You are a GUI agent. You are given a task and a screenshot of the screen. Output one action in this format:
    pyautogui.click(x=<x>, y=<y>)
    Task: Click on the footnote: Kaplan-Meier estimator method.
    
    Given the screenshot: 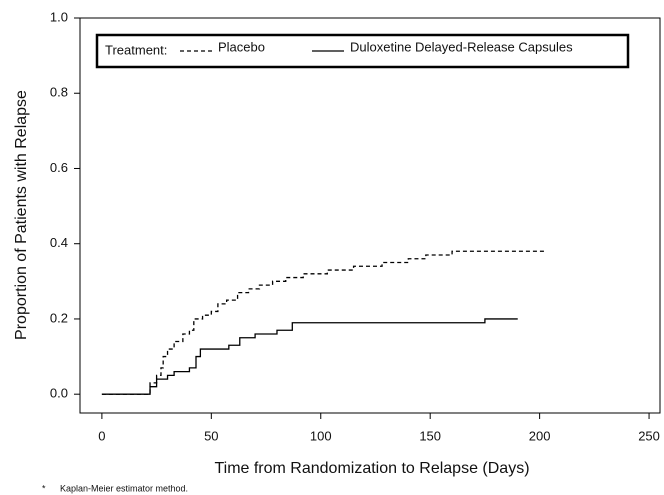 What is the action you would take?
    pyautogui.click(x=124, y=488)
    